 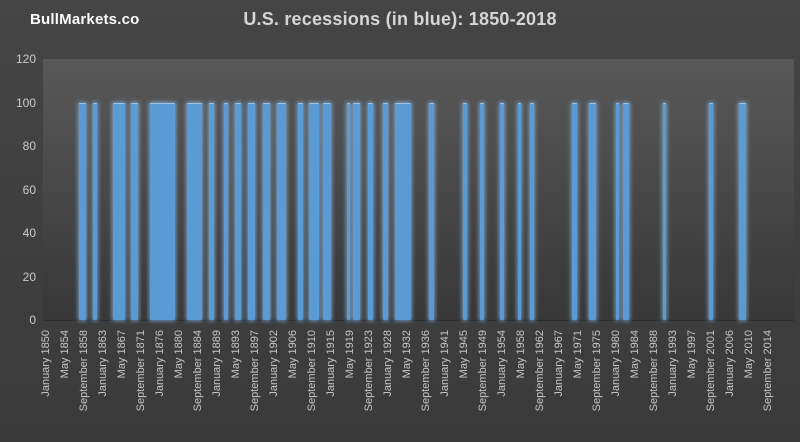 I want to click on x-axis-tick-label: January 1889, so click(x=217, y=363).